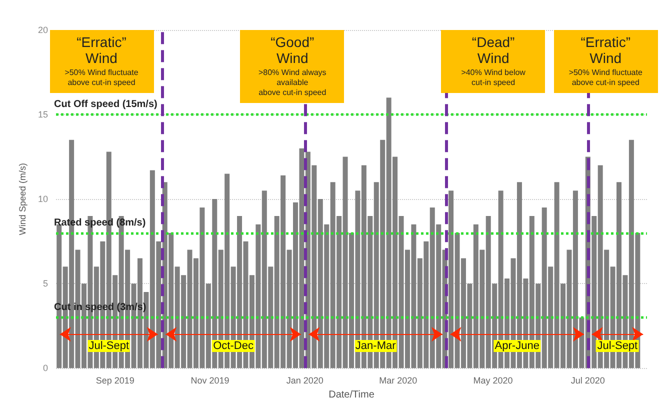 This screenshot has height=413, width=669. Describe the element at coordinates (398, 381) in the screenshot. I see `x-tick-label: Mar 2020` at that location.